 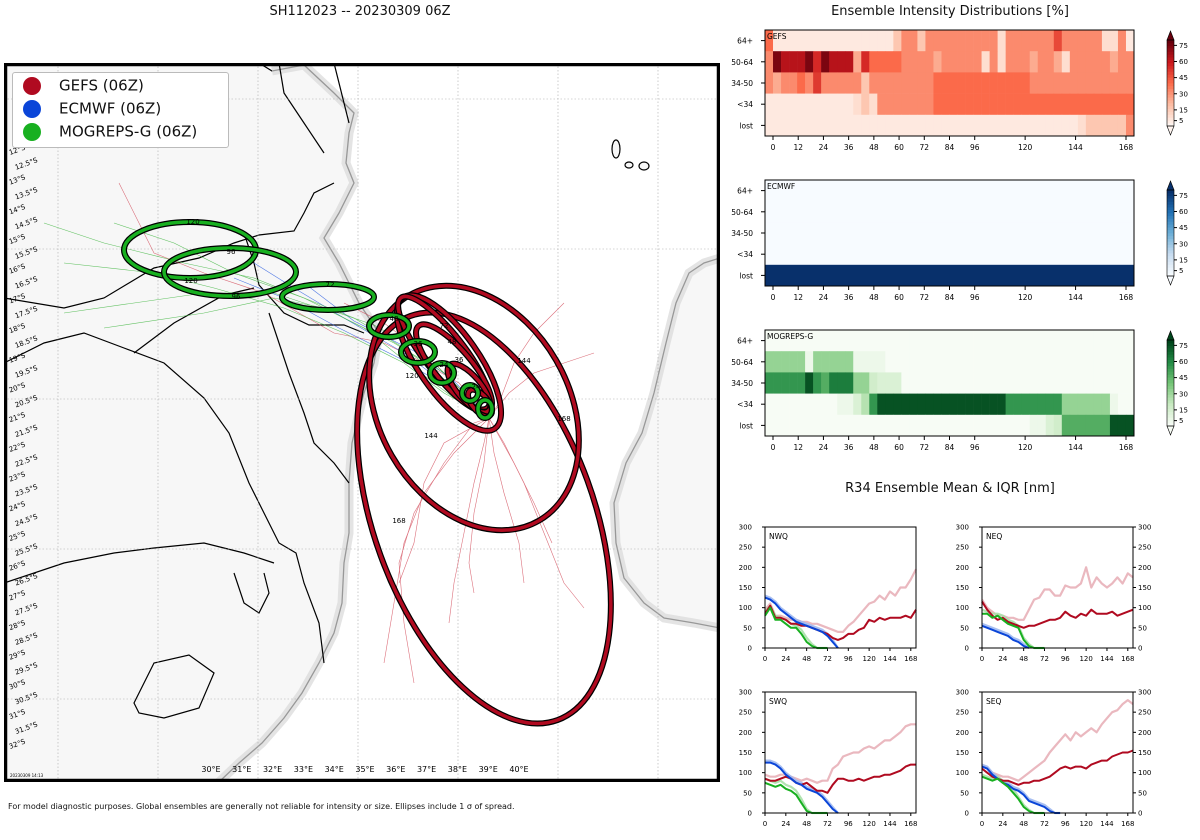 What do you see at coordinates (827, 824) in the screenshot?
I see `r34-xlabel: 72` at bounding box center [827, 824].